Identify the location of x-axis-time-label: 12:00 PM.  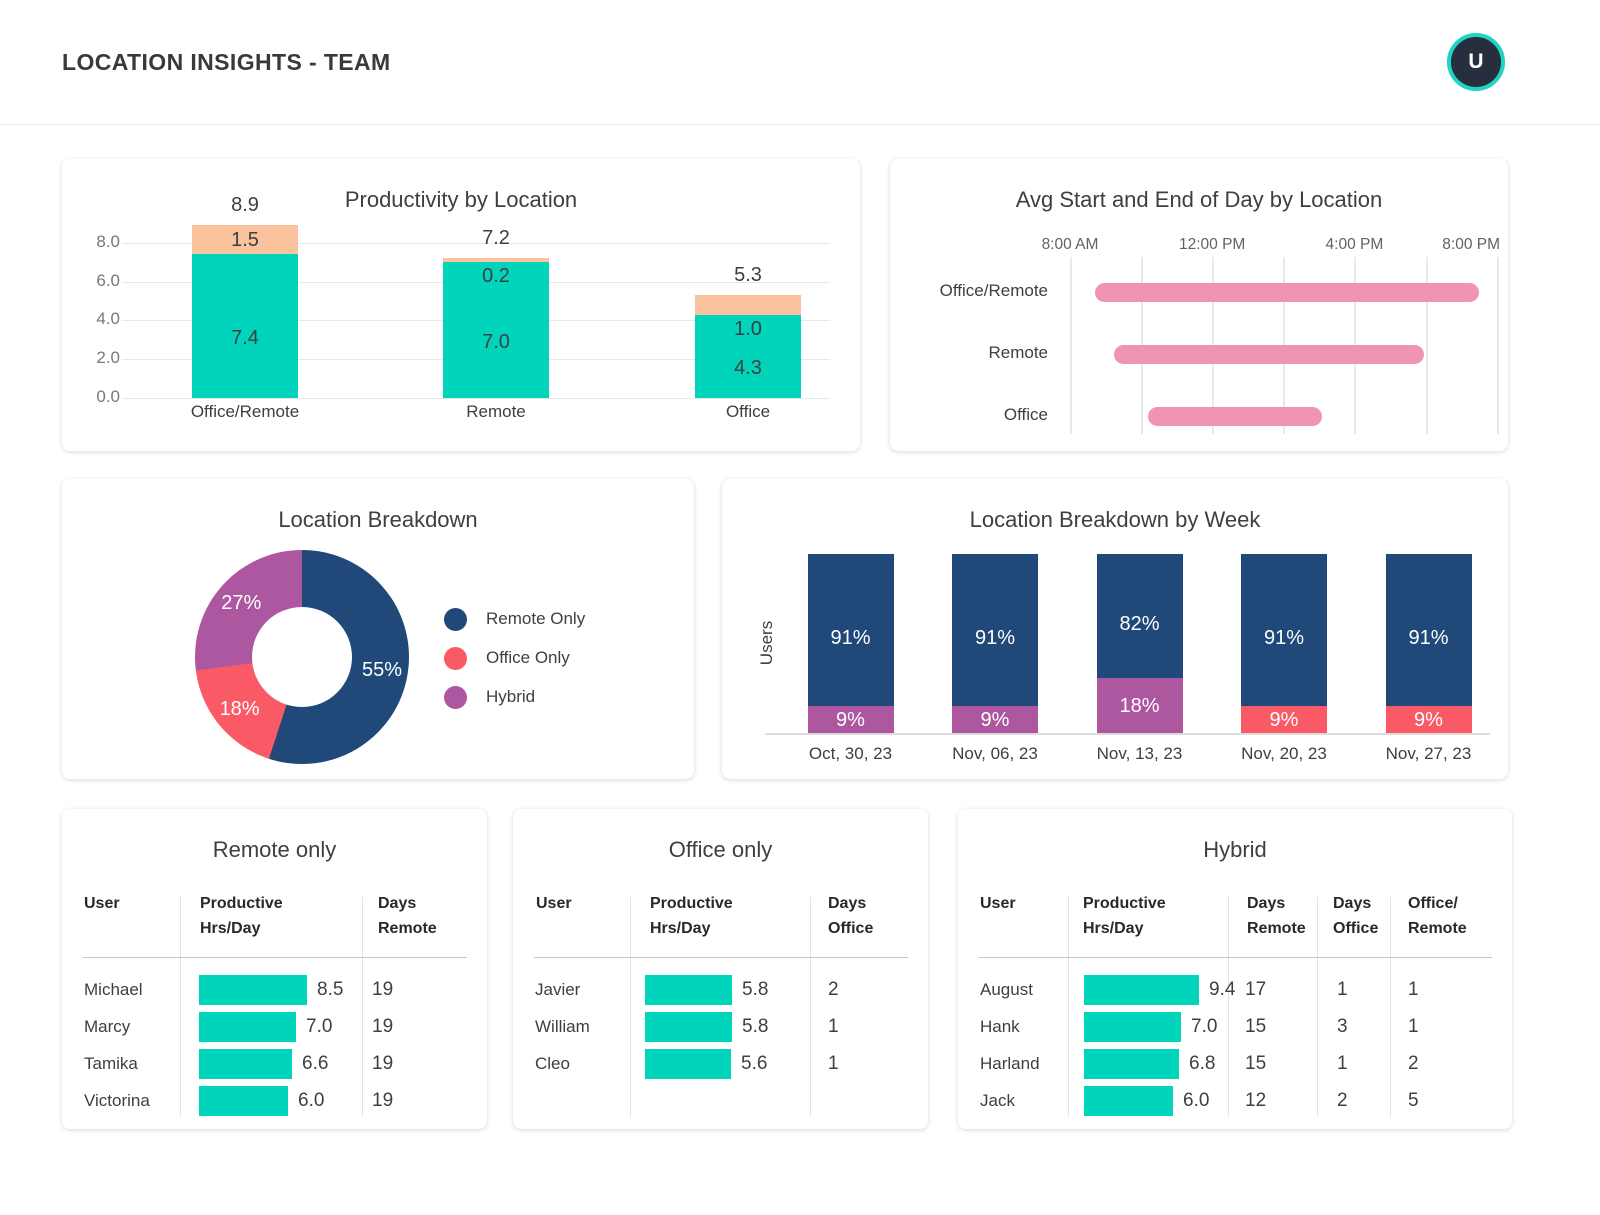
(1212, 244).